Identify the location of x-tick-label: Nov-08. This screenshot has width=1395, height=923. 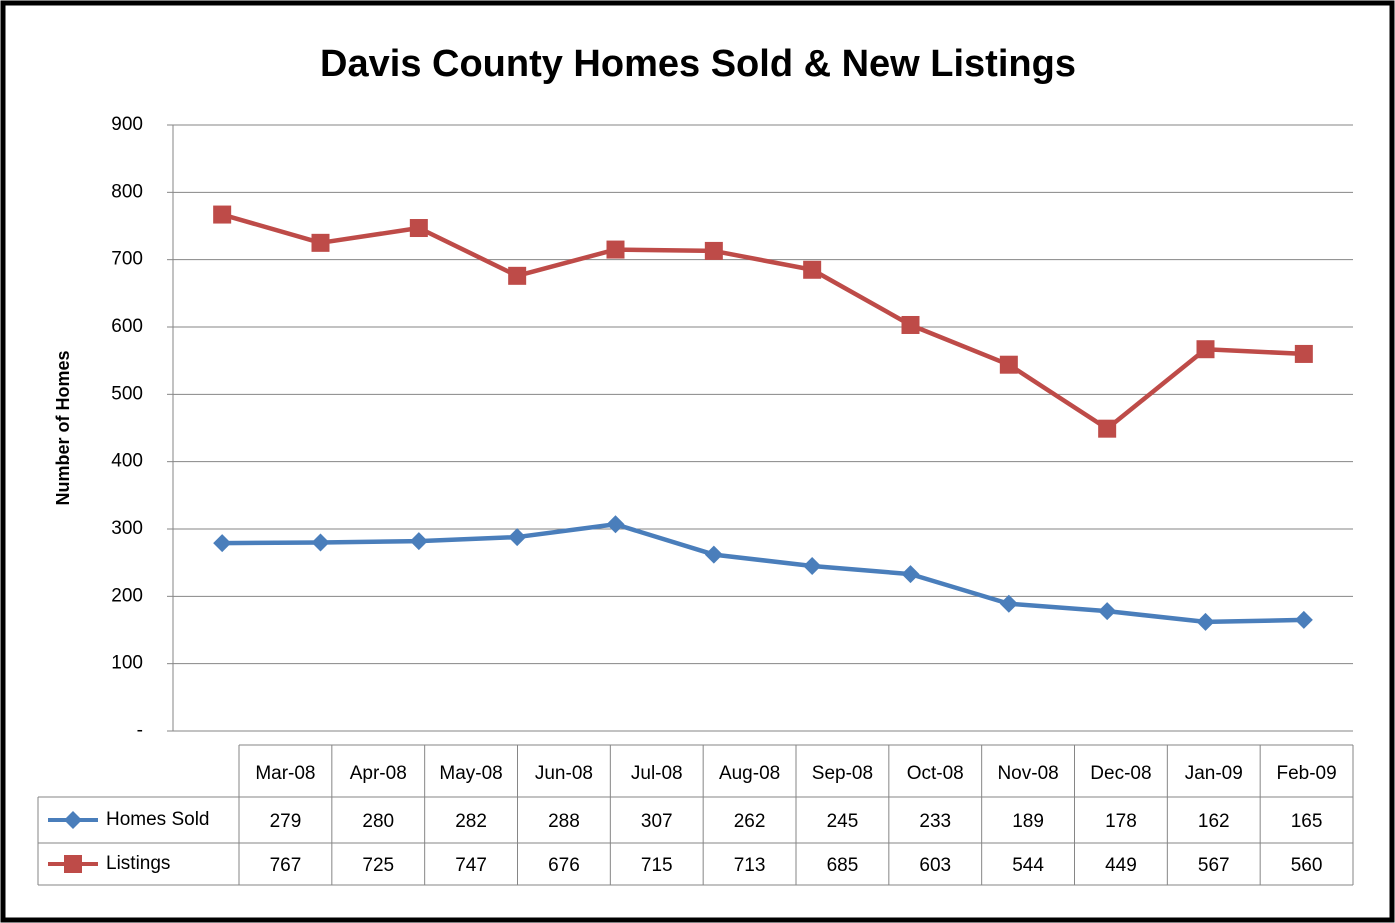
(1027, 773).